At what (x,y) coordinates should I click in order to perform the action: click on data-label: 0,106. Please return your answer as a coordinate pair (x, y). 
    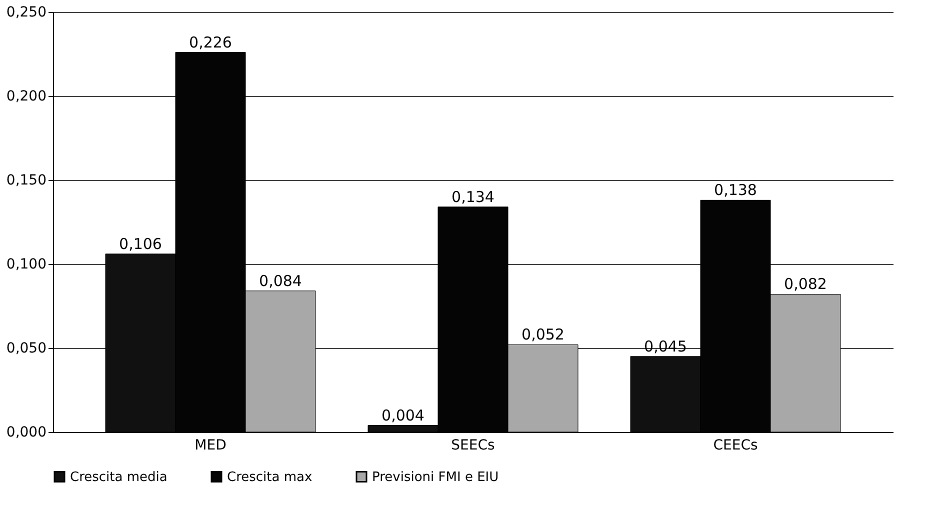
    Looking at the image, I should click on (140, 243).